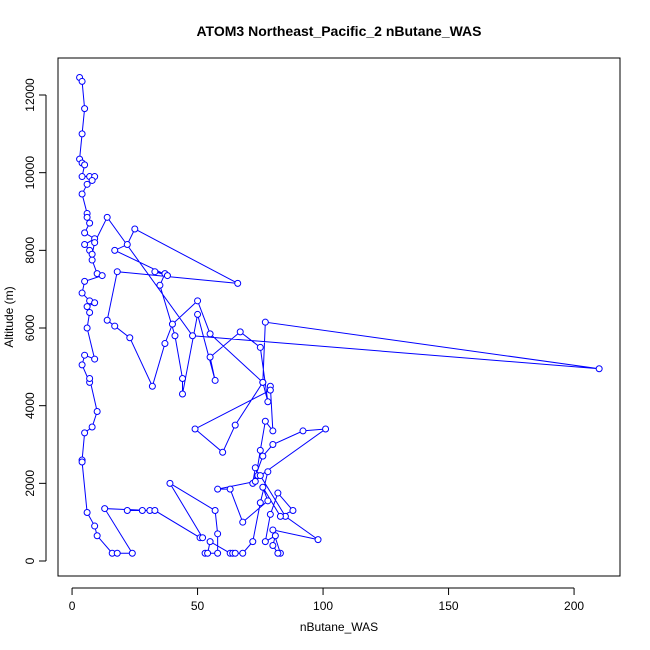  I want to click on y-tick-label: 6000, so click(30, 327).